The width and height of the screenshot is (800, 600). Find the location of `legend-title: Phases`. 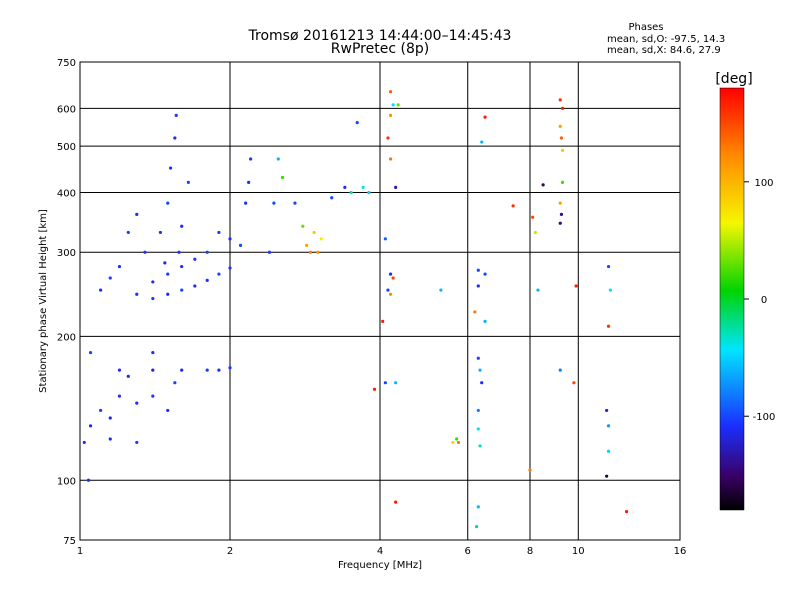

legend-title: Phases is located at coordinates (645, 27).